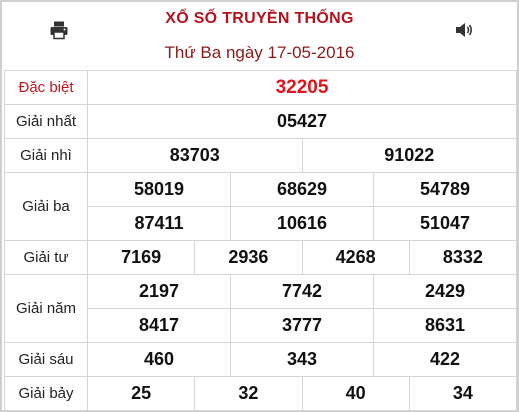  I want to click on prize-number: 422, so click(444, 359).